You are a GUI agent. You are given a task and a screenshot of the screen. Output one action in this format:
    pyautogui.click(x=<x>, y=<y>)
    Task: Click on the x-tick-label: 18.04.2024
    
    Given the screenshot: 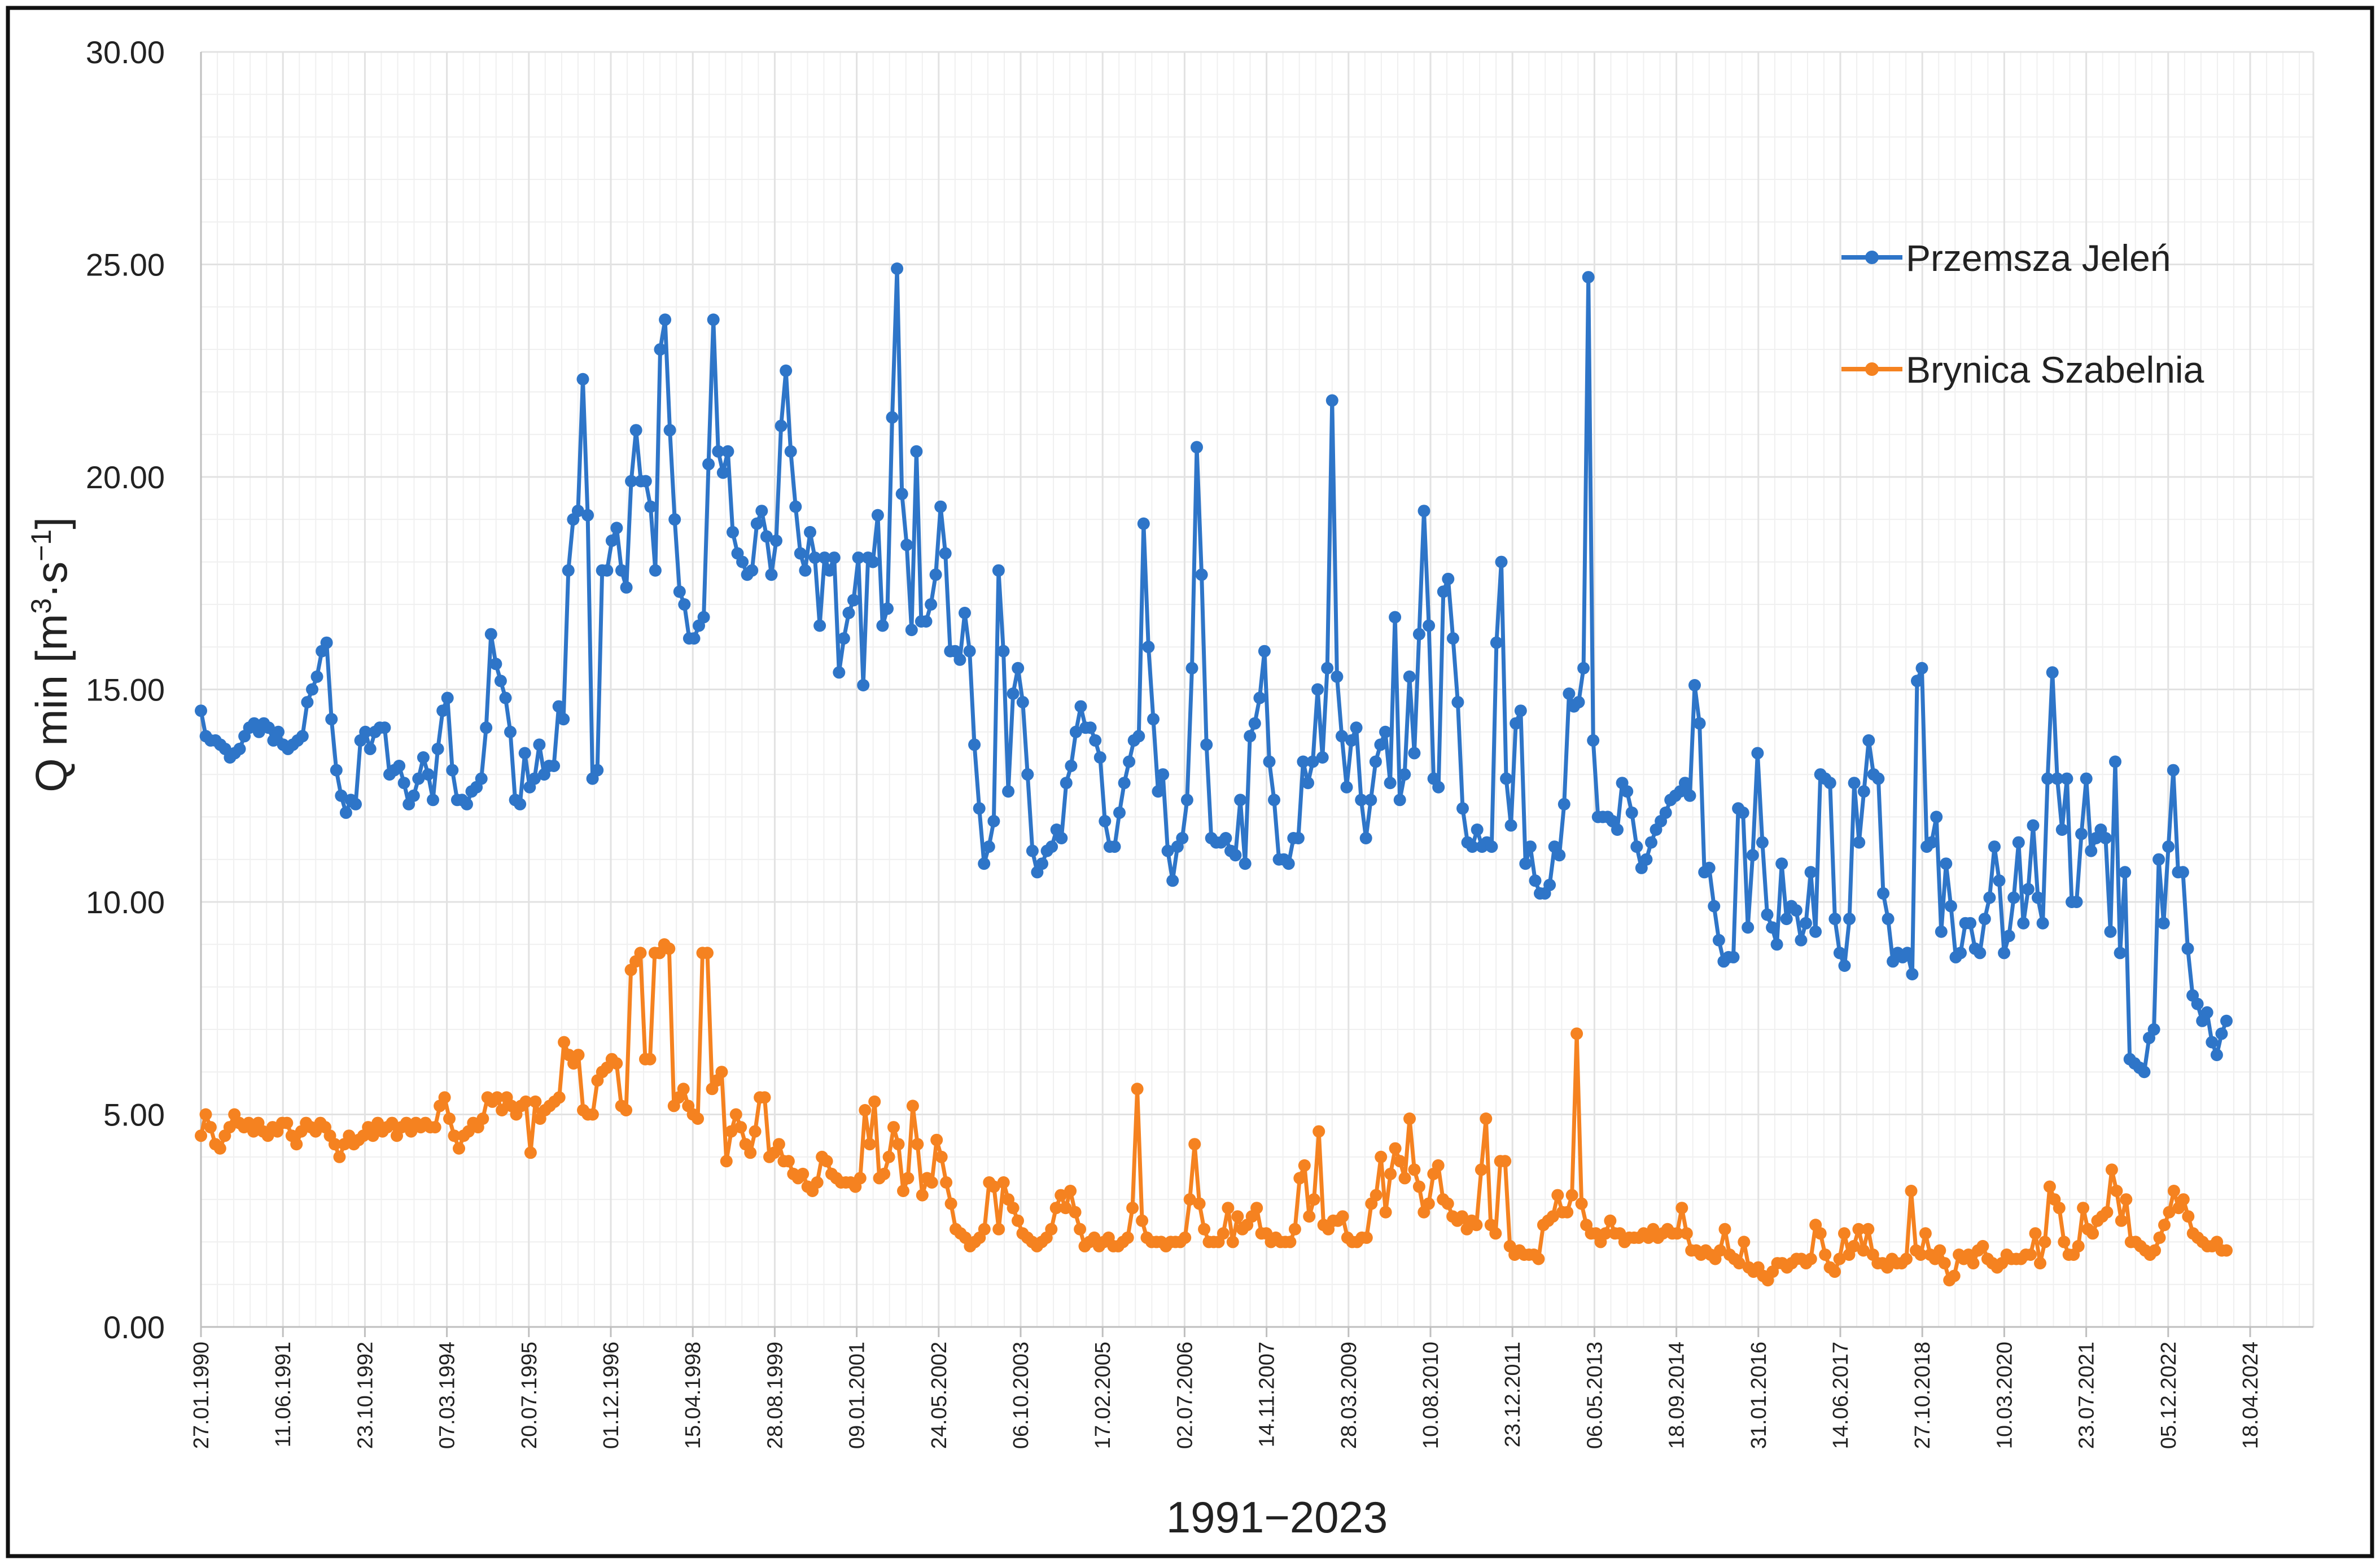 What is the action you would take?
    pyautogui.click(x=2251, y=1395)
    